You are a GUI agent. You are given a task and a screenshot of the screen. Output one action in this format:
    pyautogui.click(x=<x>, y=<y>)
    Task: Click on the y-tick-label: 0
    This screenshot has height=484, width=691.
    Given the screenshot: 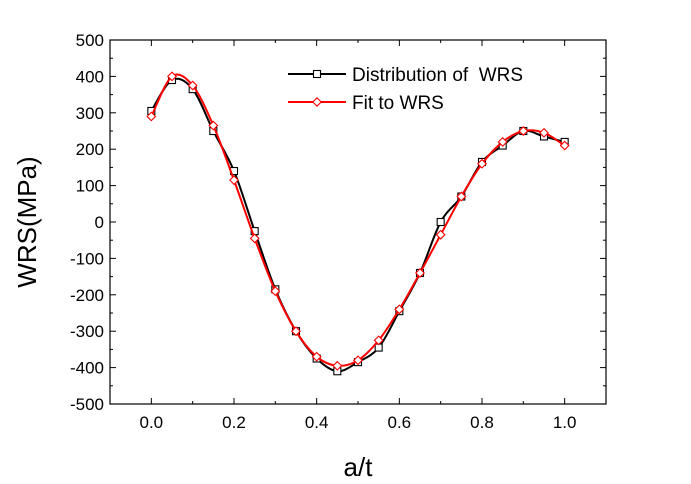 What is the action you would take?
    pyautogui.click(x=99, y=222)
    